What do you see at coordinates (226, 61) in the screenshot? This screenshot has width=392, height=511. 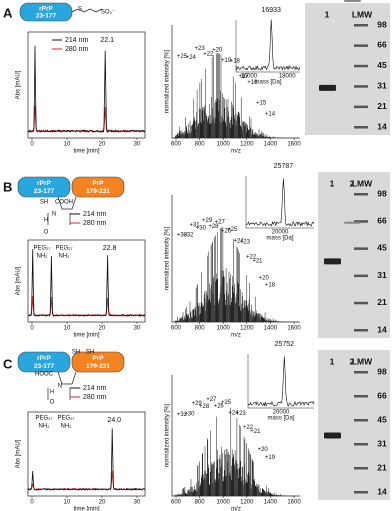 I see `charge-label: +19` at bounding box center [226, 61].